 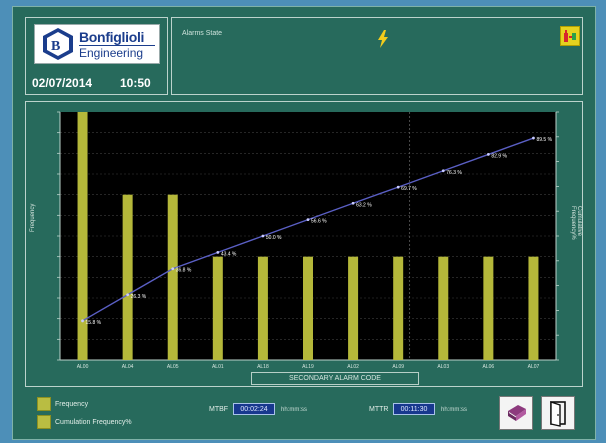 I want to click on legend-cumulative: Cumulation Frequency%, so click(x=84, y=422).